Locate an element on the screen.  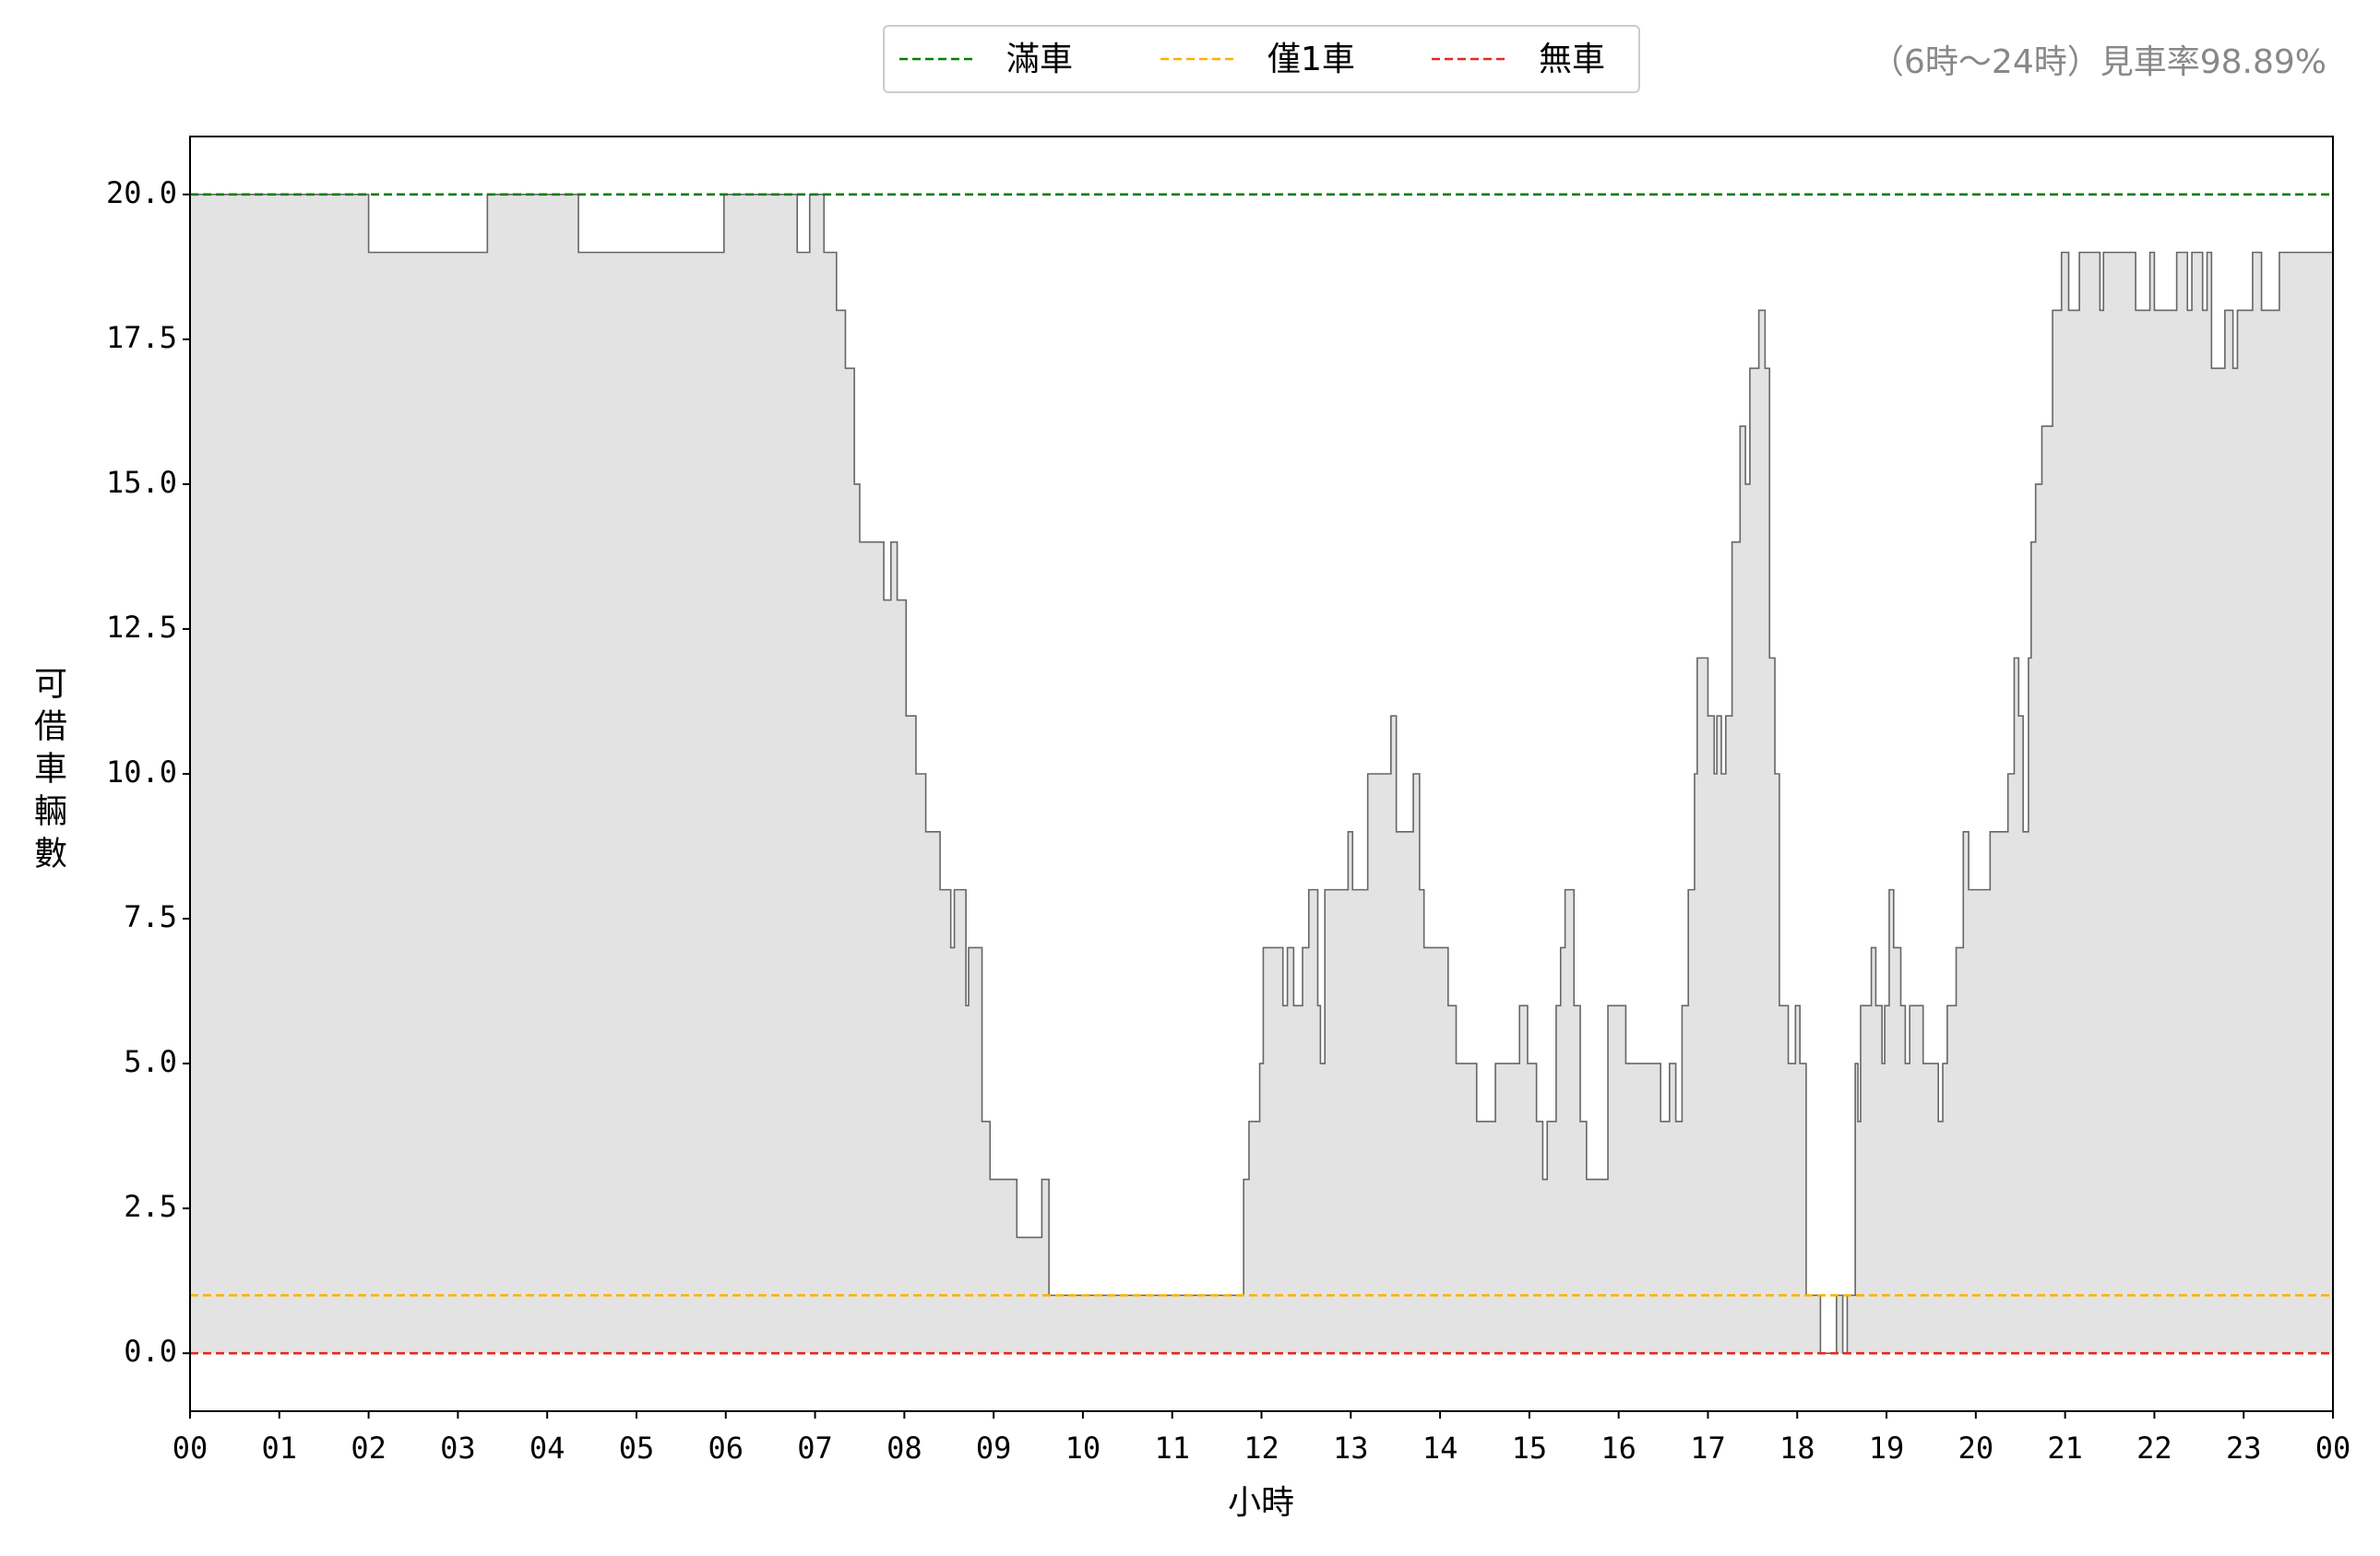
x-tick-label: 17 is located at coordinates (1708, 1448).